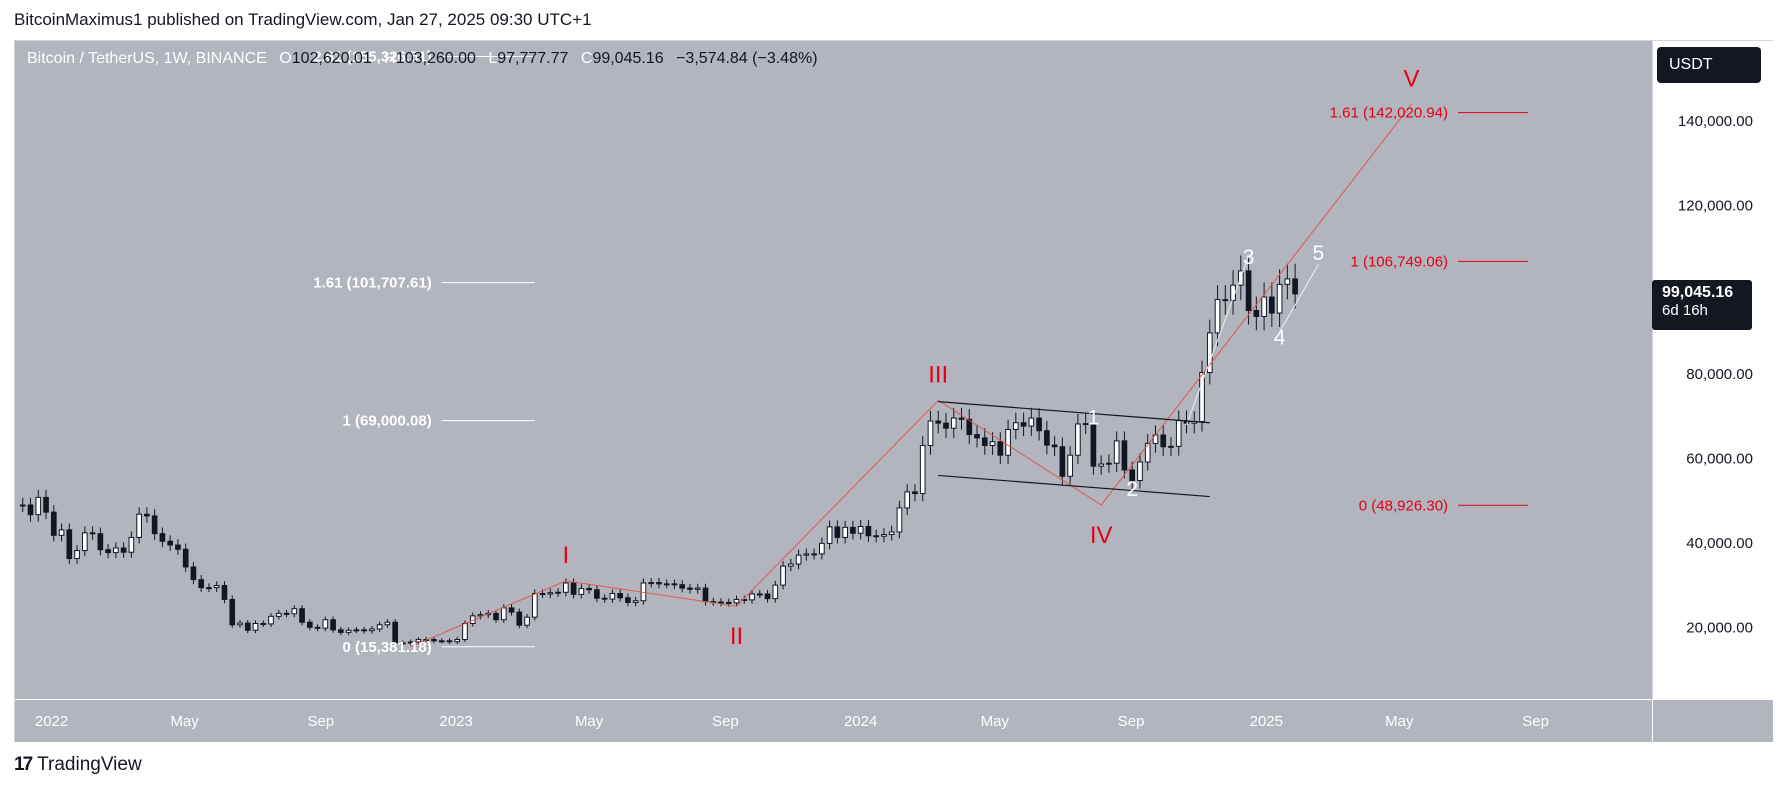 This screenshot has height=792, width=1785. Describe the element at coordinates (1249, 257) in the screenshot. I see `white-wave-label: 3` at that location.